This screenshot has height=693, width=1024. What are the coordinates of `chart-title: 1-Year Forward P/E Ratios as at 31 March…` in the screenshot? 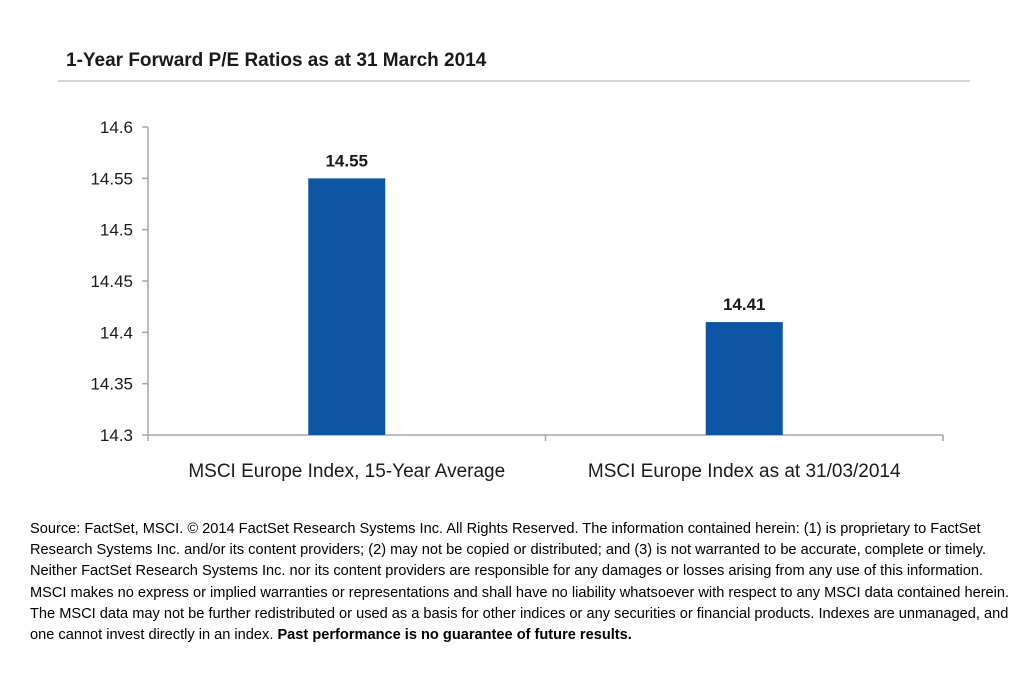 It's located at (276, 60).